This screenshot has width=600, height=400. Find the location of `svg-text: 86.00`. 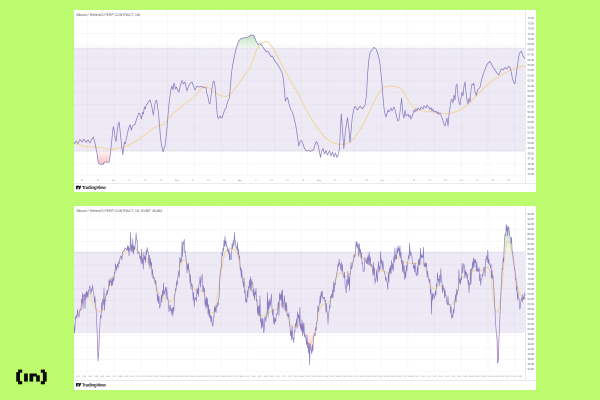

svg-text: 86.00 is located at coordinates (531, 239).